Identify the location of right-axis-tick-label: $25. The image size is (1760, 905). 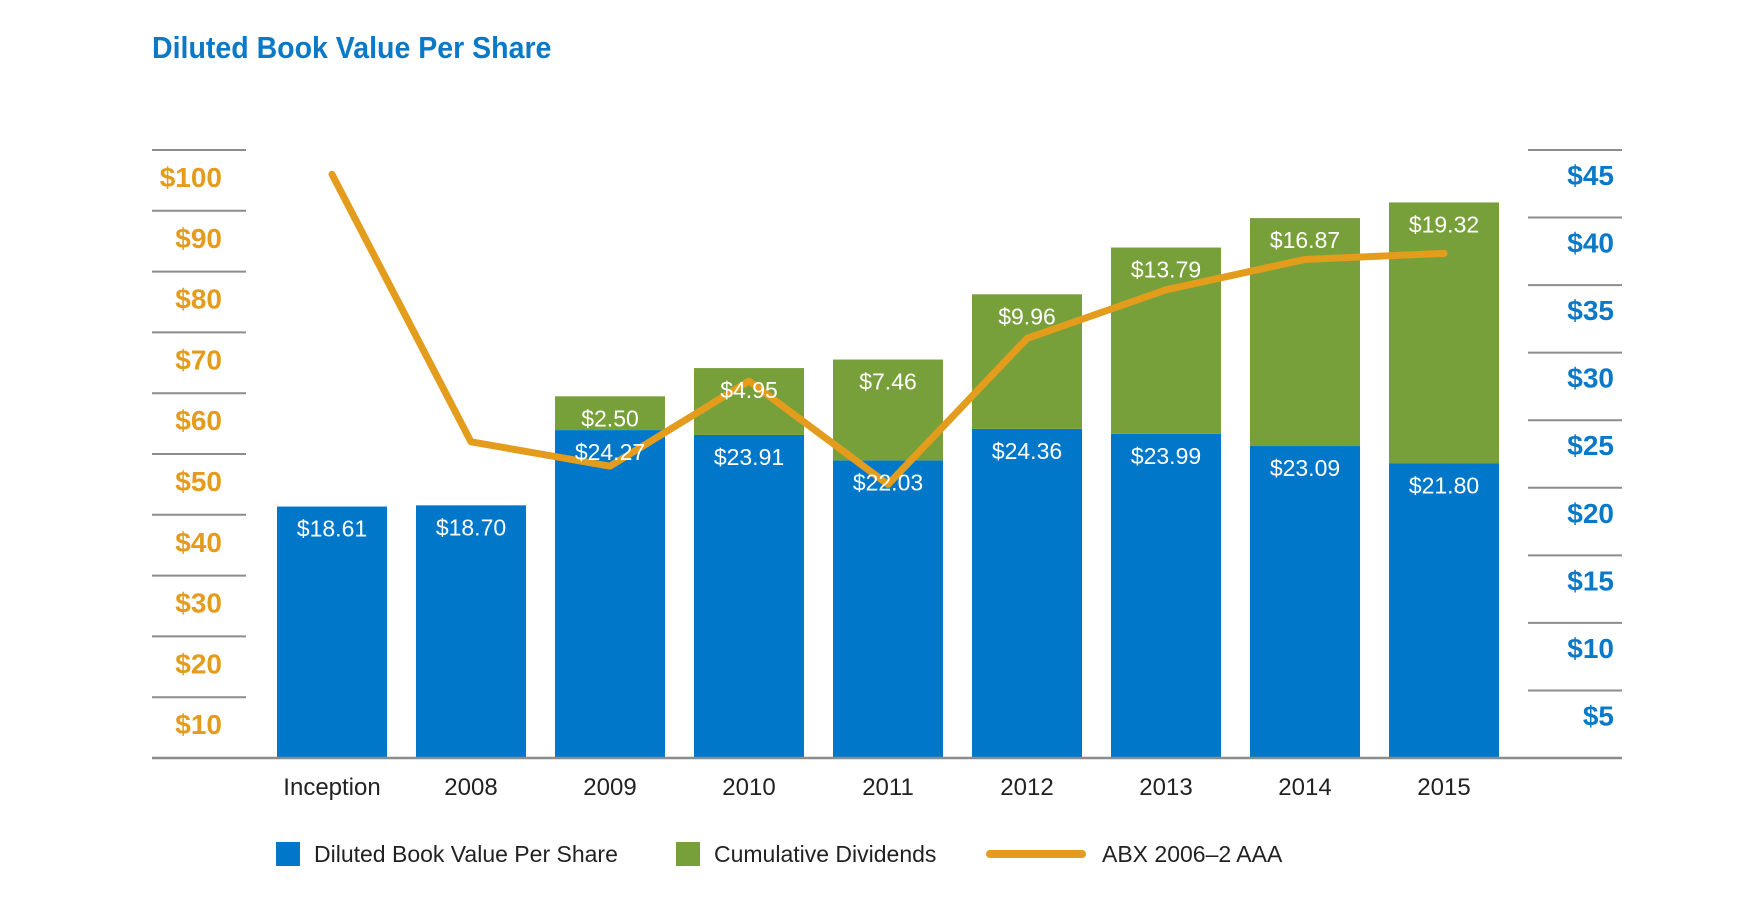
(1590, 445).